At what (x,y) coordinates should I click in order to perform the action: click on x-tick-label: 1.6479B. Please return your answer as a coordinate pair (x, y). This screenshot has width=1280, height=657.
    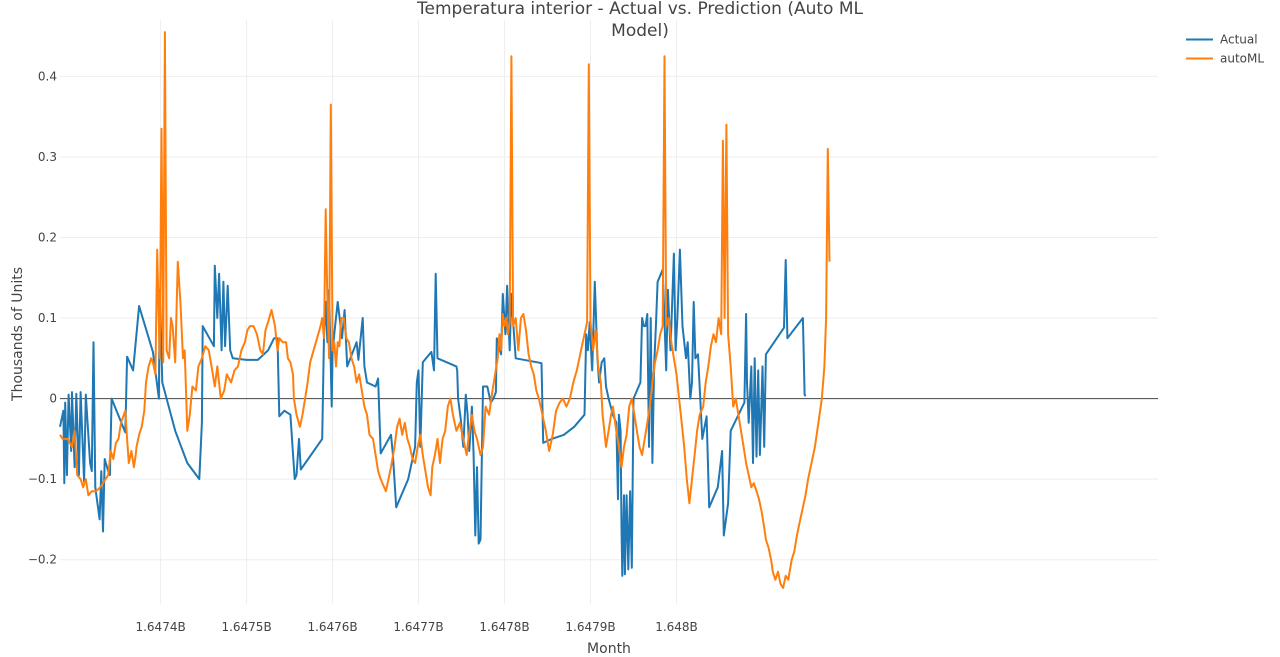
    Looking at the image, I should click on (590, 627).